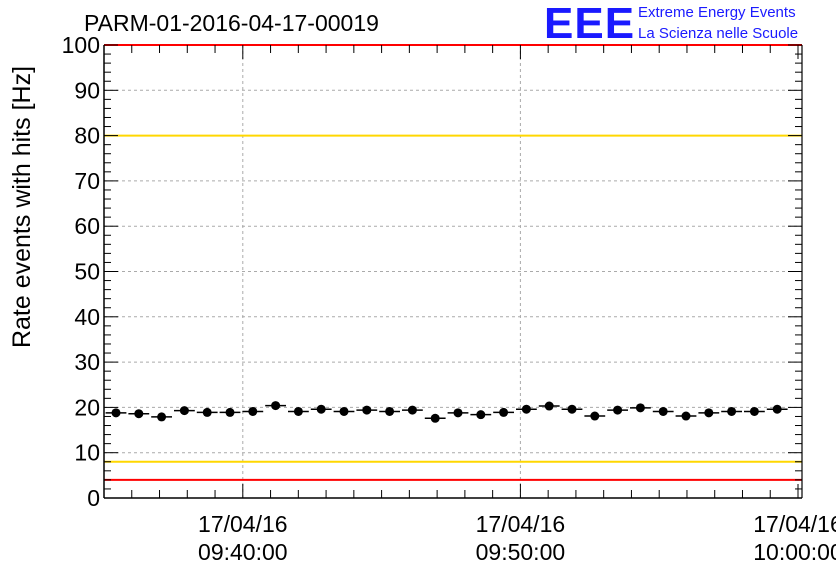  Describe the element at coordinates (87, 453) in the screenshot. I see `y-tick-label: 10` at that location.